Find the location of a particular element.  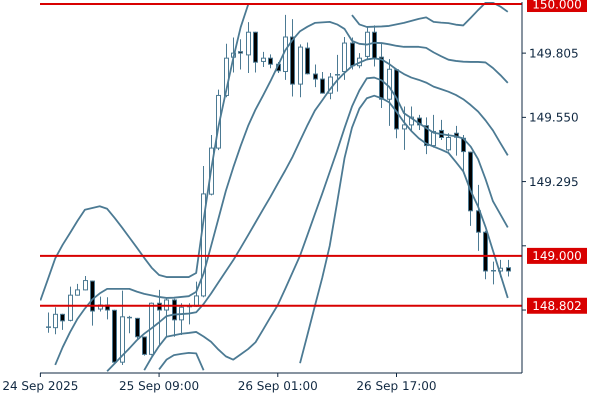

ref-line-label: 149.000 is located at coordinates (557, 256).